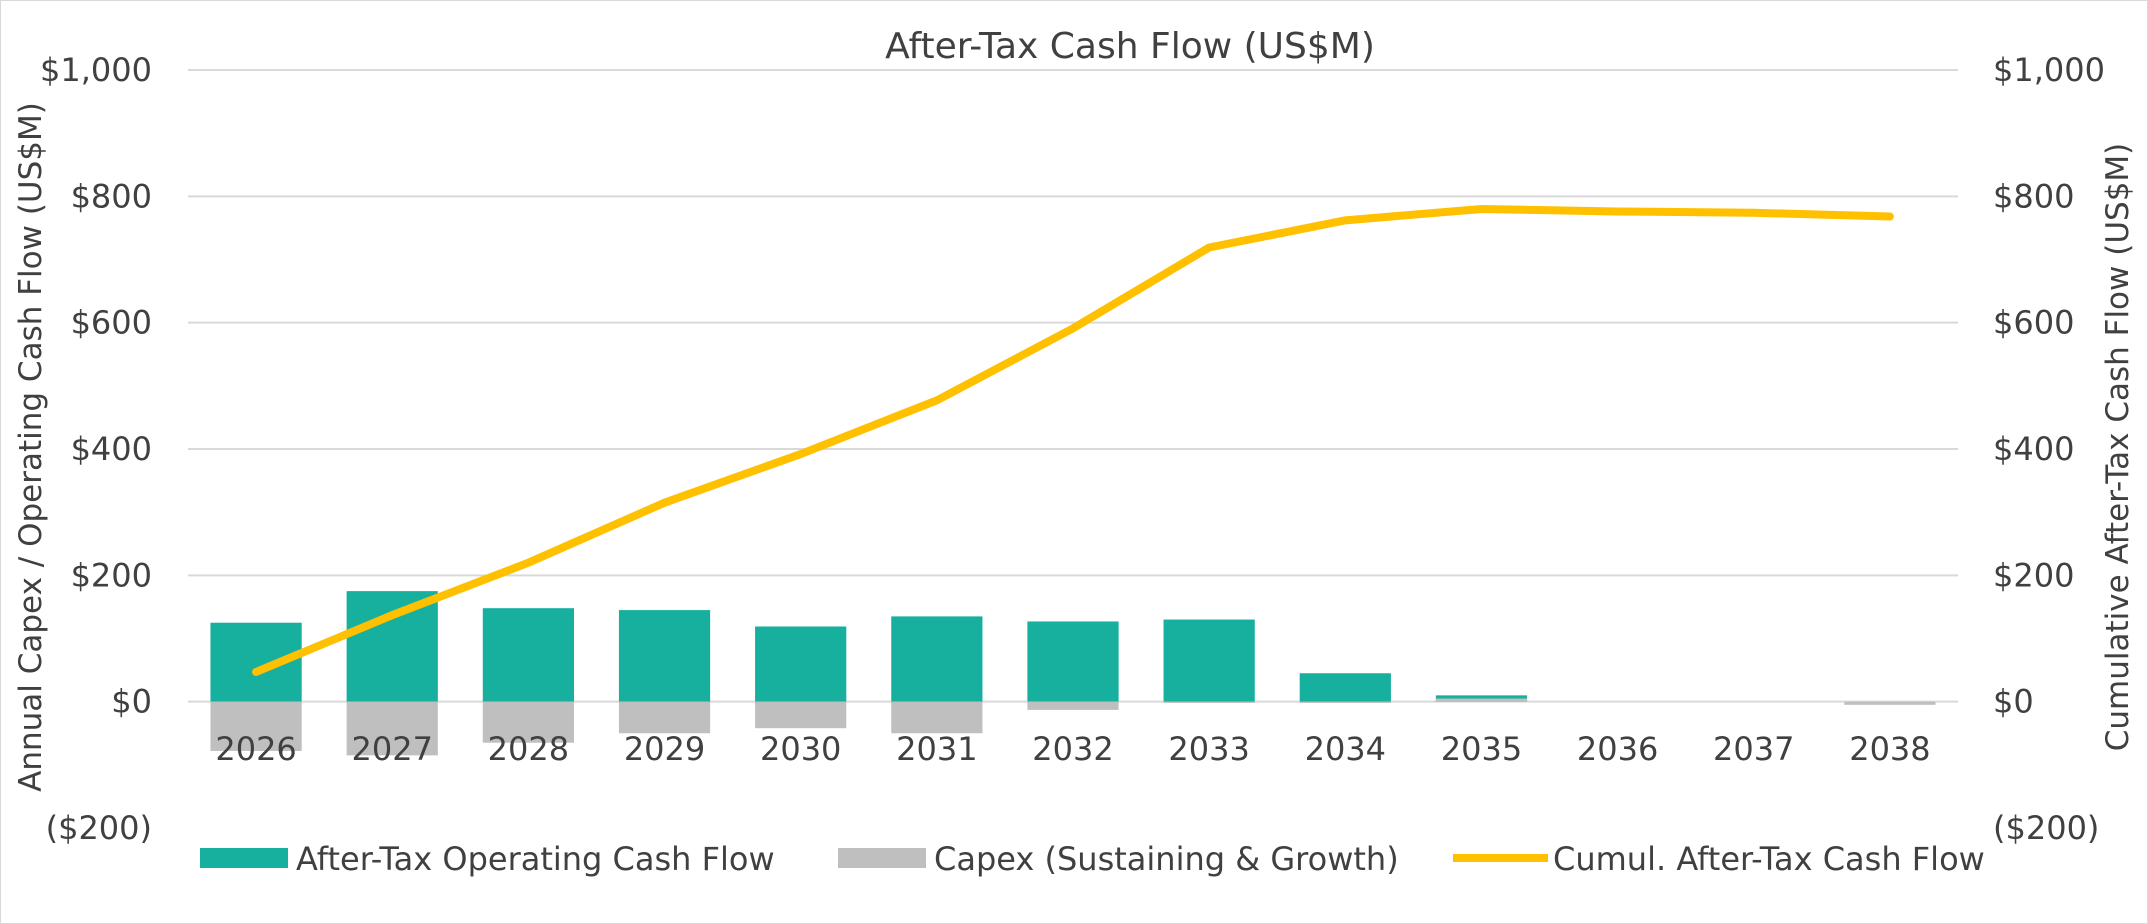  I want to click on x-tick-label: 2035, so click(1481, 749).